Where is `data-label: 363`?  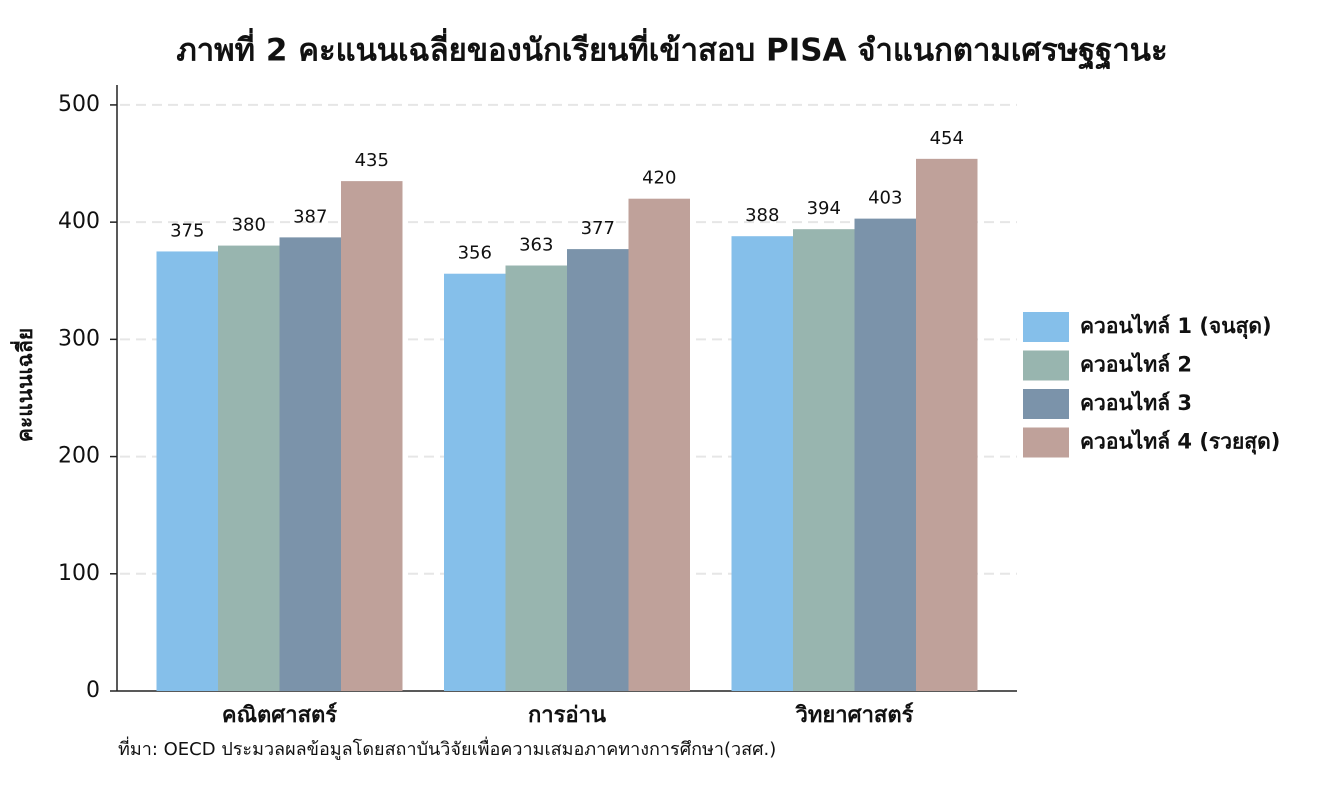
data-label: 363 is located at coordinates (536, 245).